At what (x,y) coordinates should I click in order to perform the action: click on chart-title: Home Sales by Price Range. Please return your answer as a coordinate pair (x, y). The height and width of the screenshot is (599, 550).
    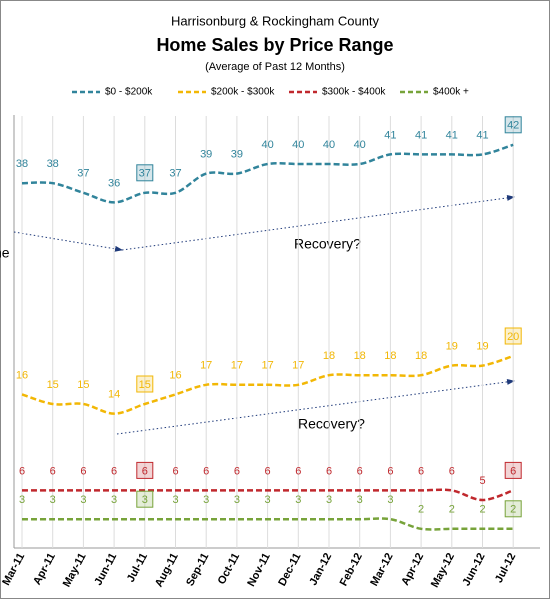
    Looking at the image, I should click on (274, 45).